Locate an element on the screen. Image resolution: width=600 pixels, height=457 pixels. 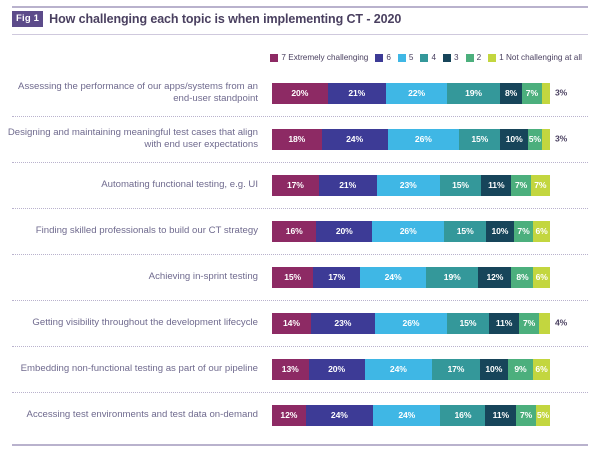
bar-wrapper: 16% 20% 26% 15% 10% 7% 6% is located at coordinates (436, 231).